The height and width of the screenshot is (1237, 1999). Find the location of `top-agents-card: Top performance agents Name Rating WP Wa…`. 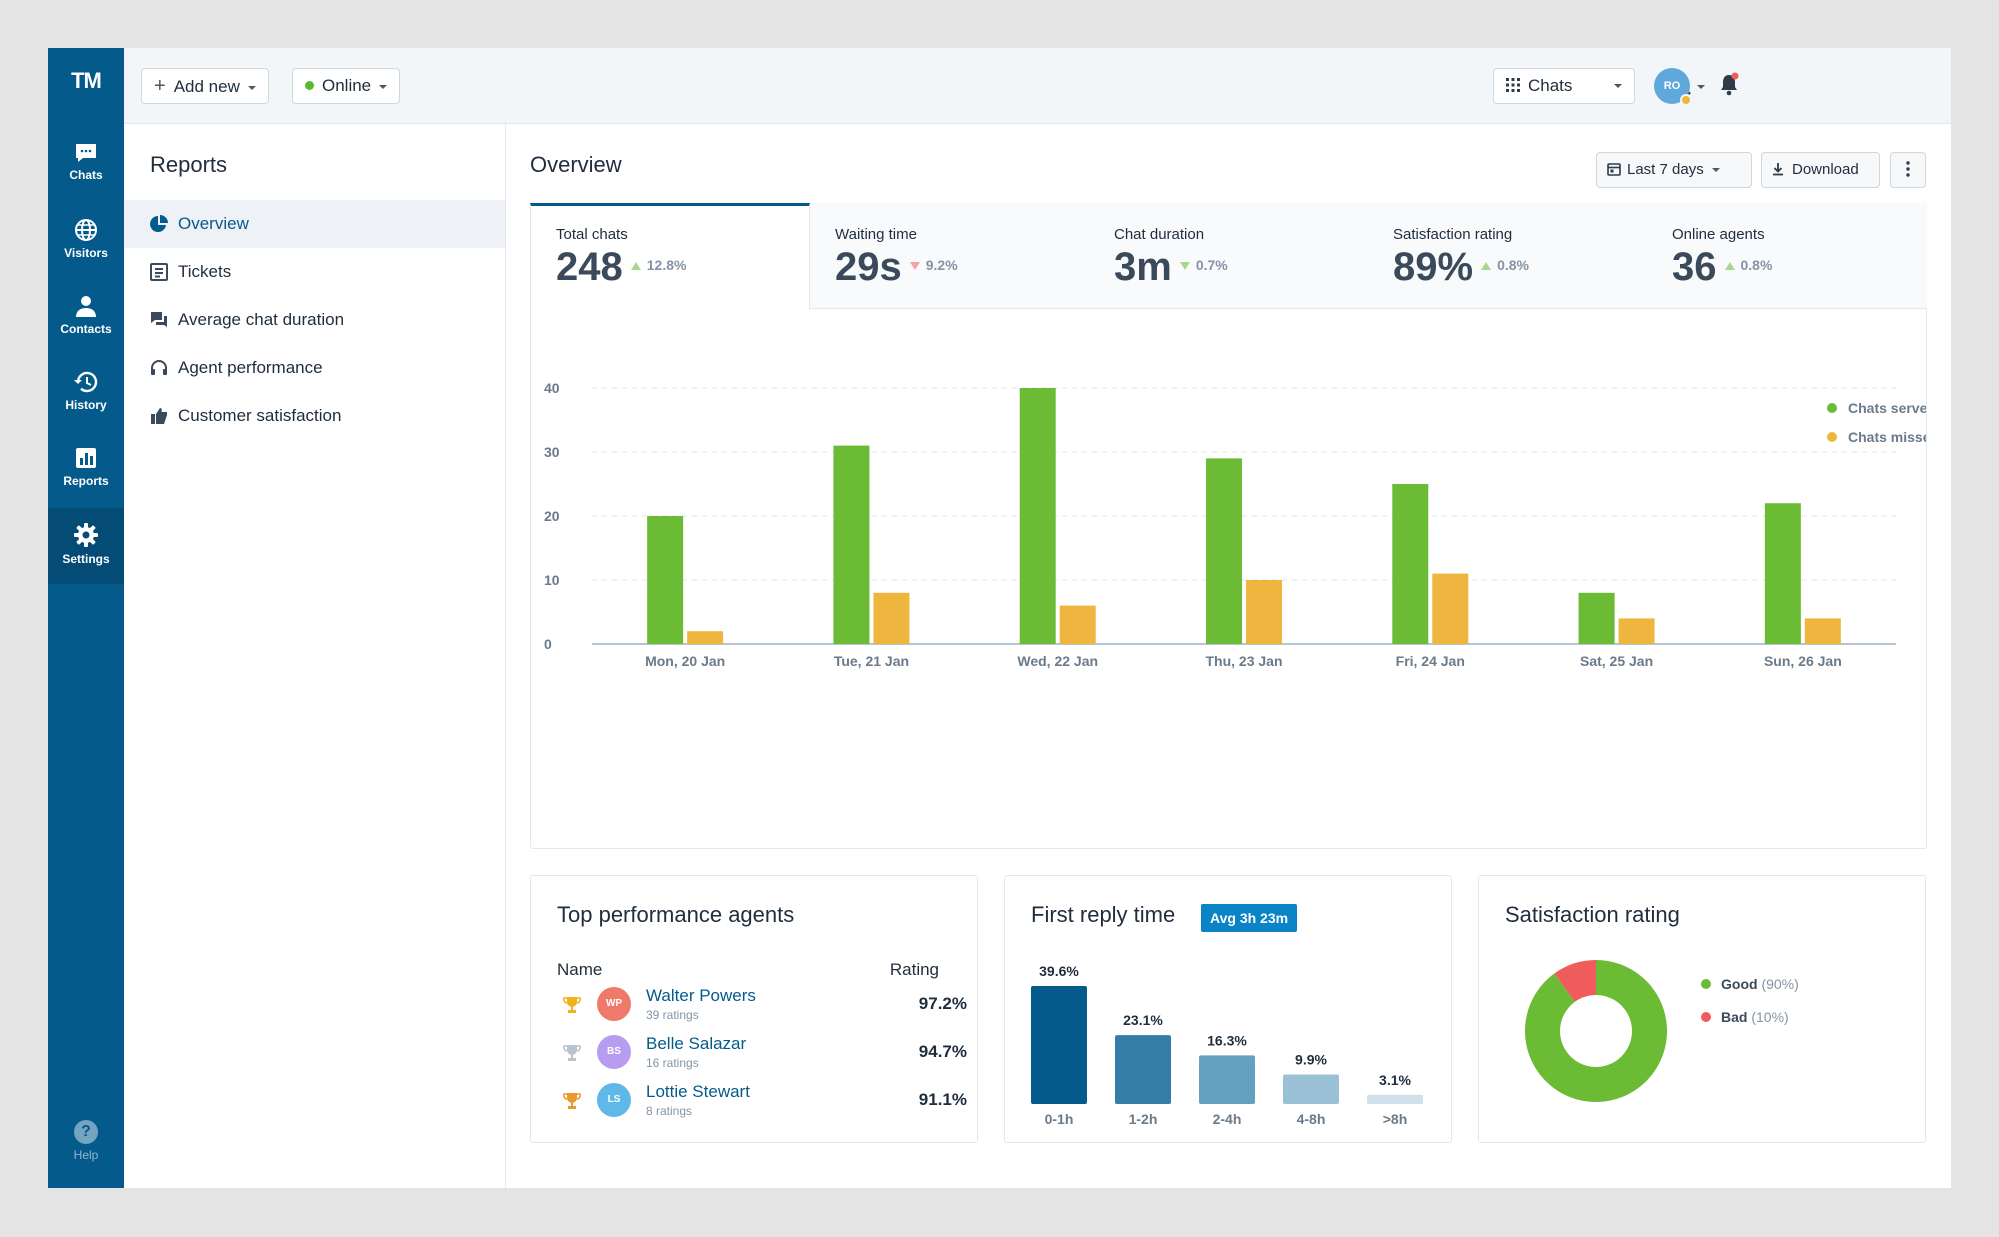

top-agents-card: Top performance agents Name Rating WP Wa… is located at coordinates (754, 1009).